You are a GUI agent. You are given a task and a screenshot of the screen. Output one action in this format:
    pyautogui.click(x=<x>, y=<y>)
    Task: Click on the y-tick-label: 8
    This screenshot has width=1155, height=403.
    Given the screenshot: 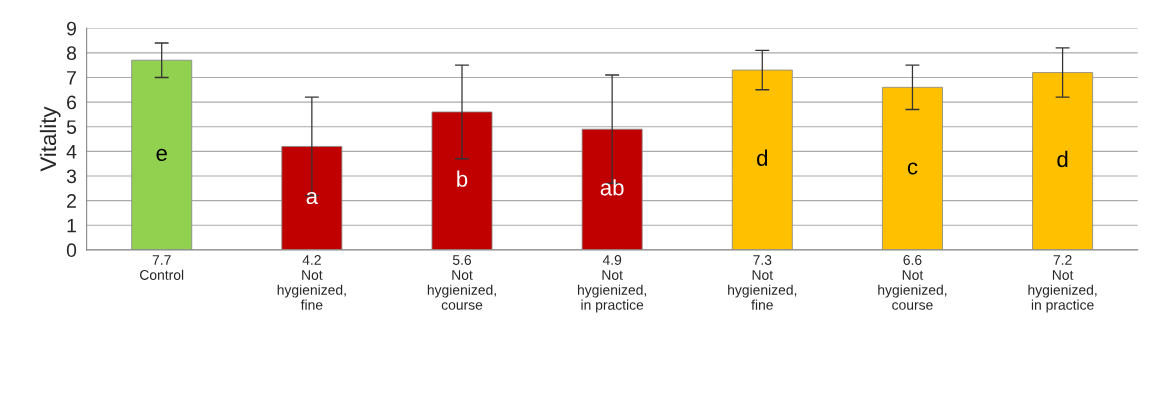 What is the action you would take?
    pyautogui.click(x=71, y=53)
    